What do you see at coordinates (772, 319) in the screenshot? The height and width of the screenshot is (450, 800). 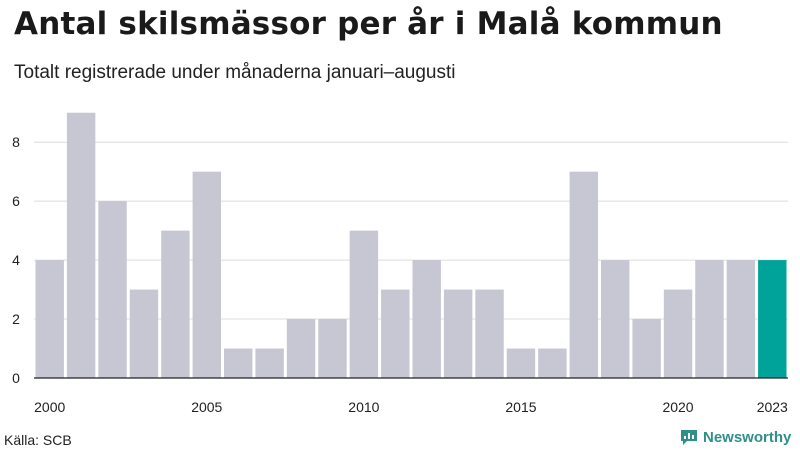 I see `bar-2023` at bounding box center [772, 319].